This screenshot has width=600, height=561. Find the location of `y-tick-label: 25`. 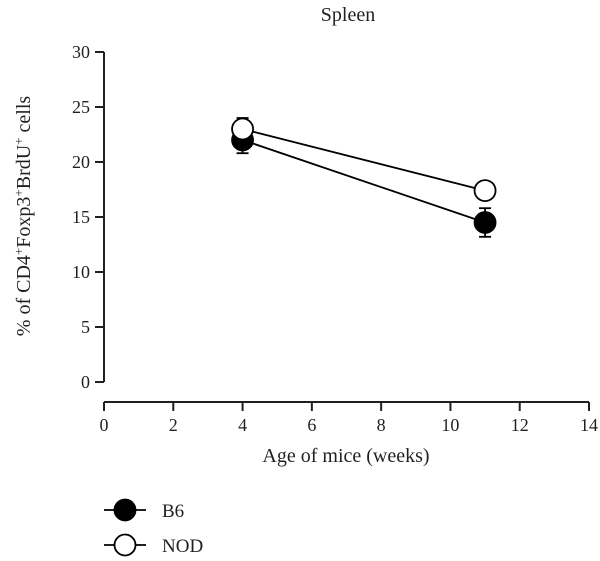

y-tick-label: 25 is located at coordinates (81, 107).